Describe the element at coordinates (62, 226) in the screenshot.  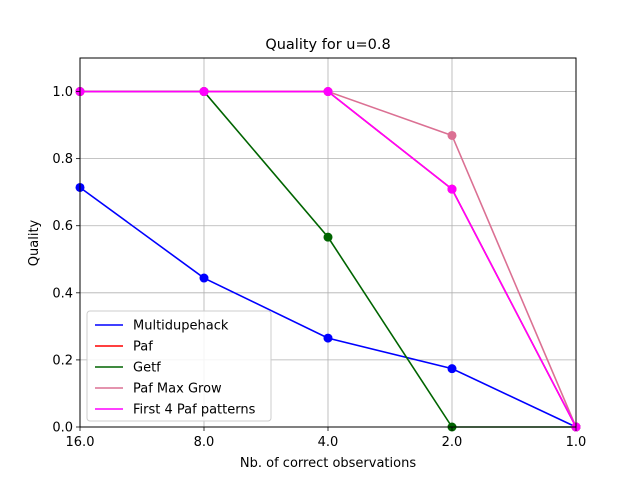
I see `y-tick-label: 0.6` at that location.